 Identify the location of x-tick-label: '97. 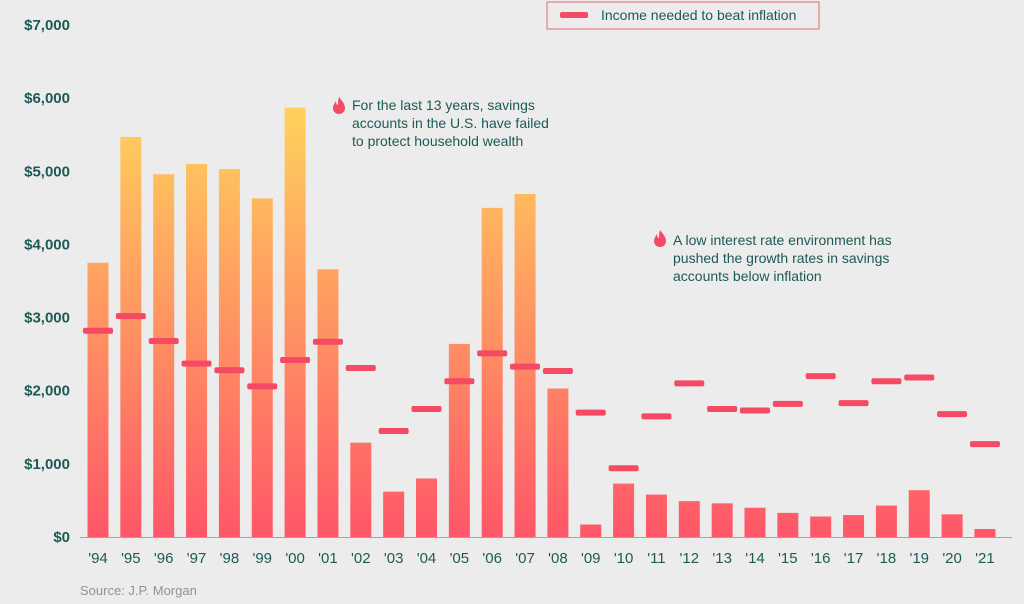
(197, 558).